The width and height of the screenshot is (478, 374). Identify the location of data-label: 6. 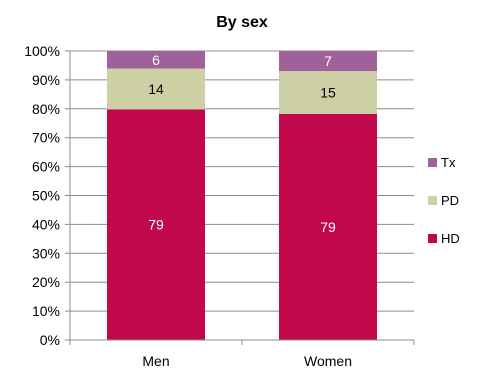
(156, 60).